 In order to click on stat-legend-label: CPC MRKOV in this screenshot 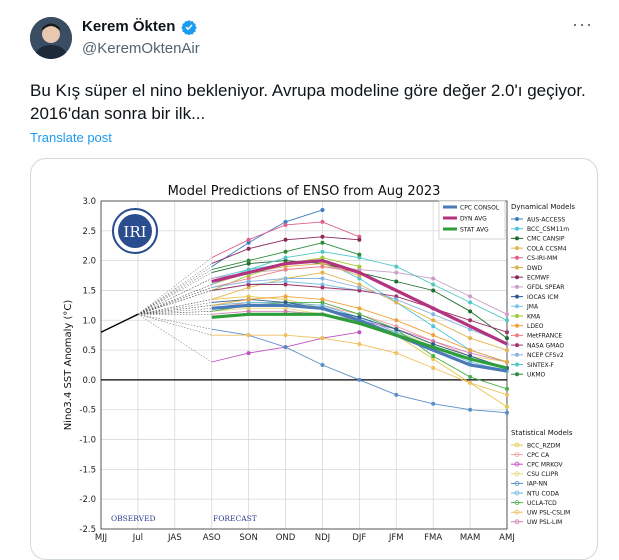, I will do `click(545, 465)`.